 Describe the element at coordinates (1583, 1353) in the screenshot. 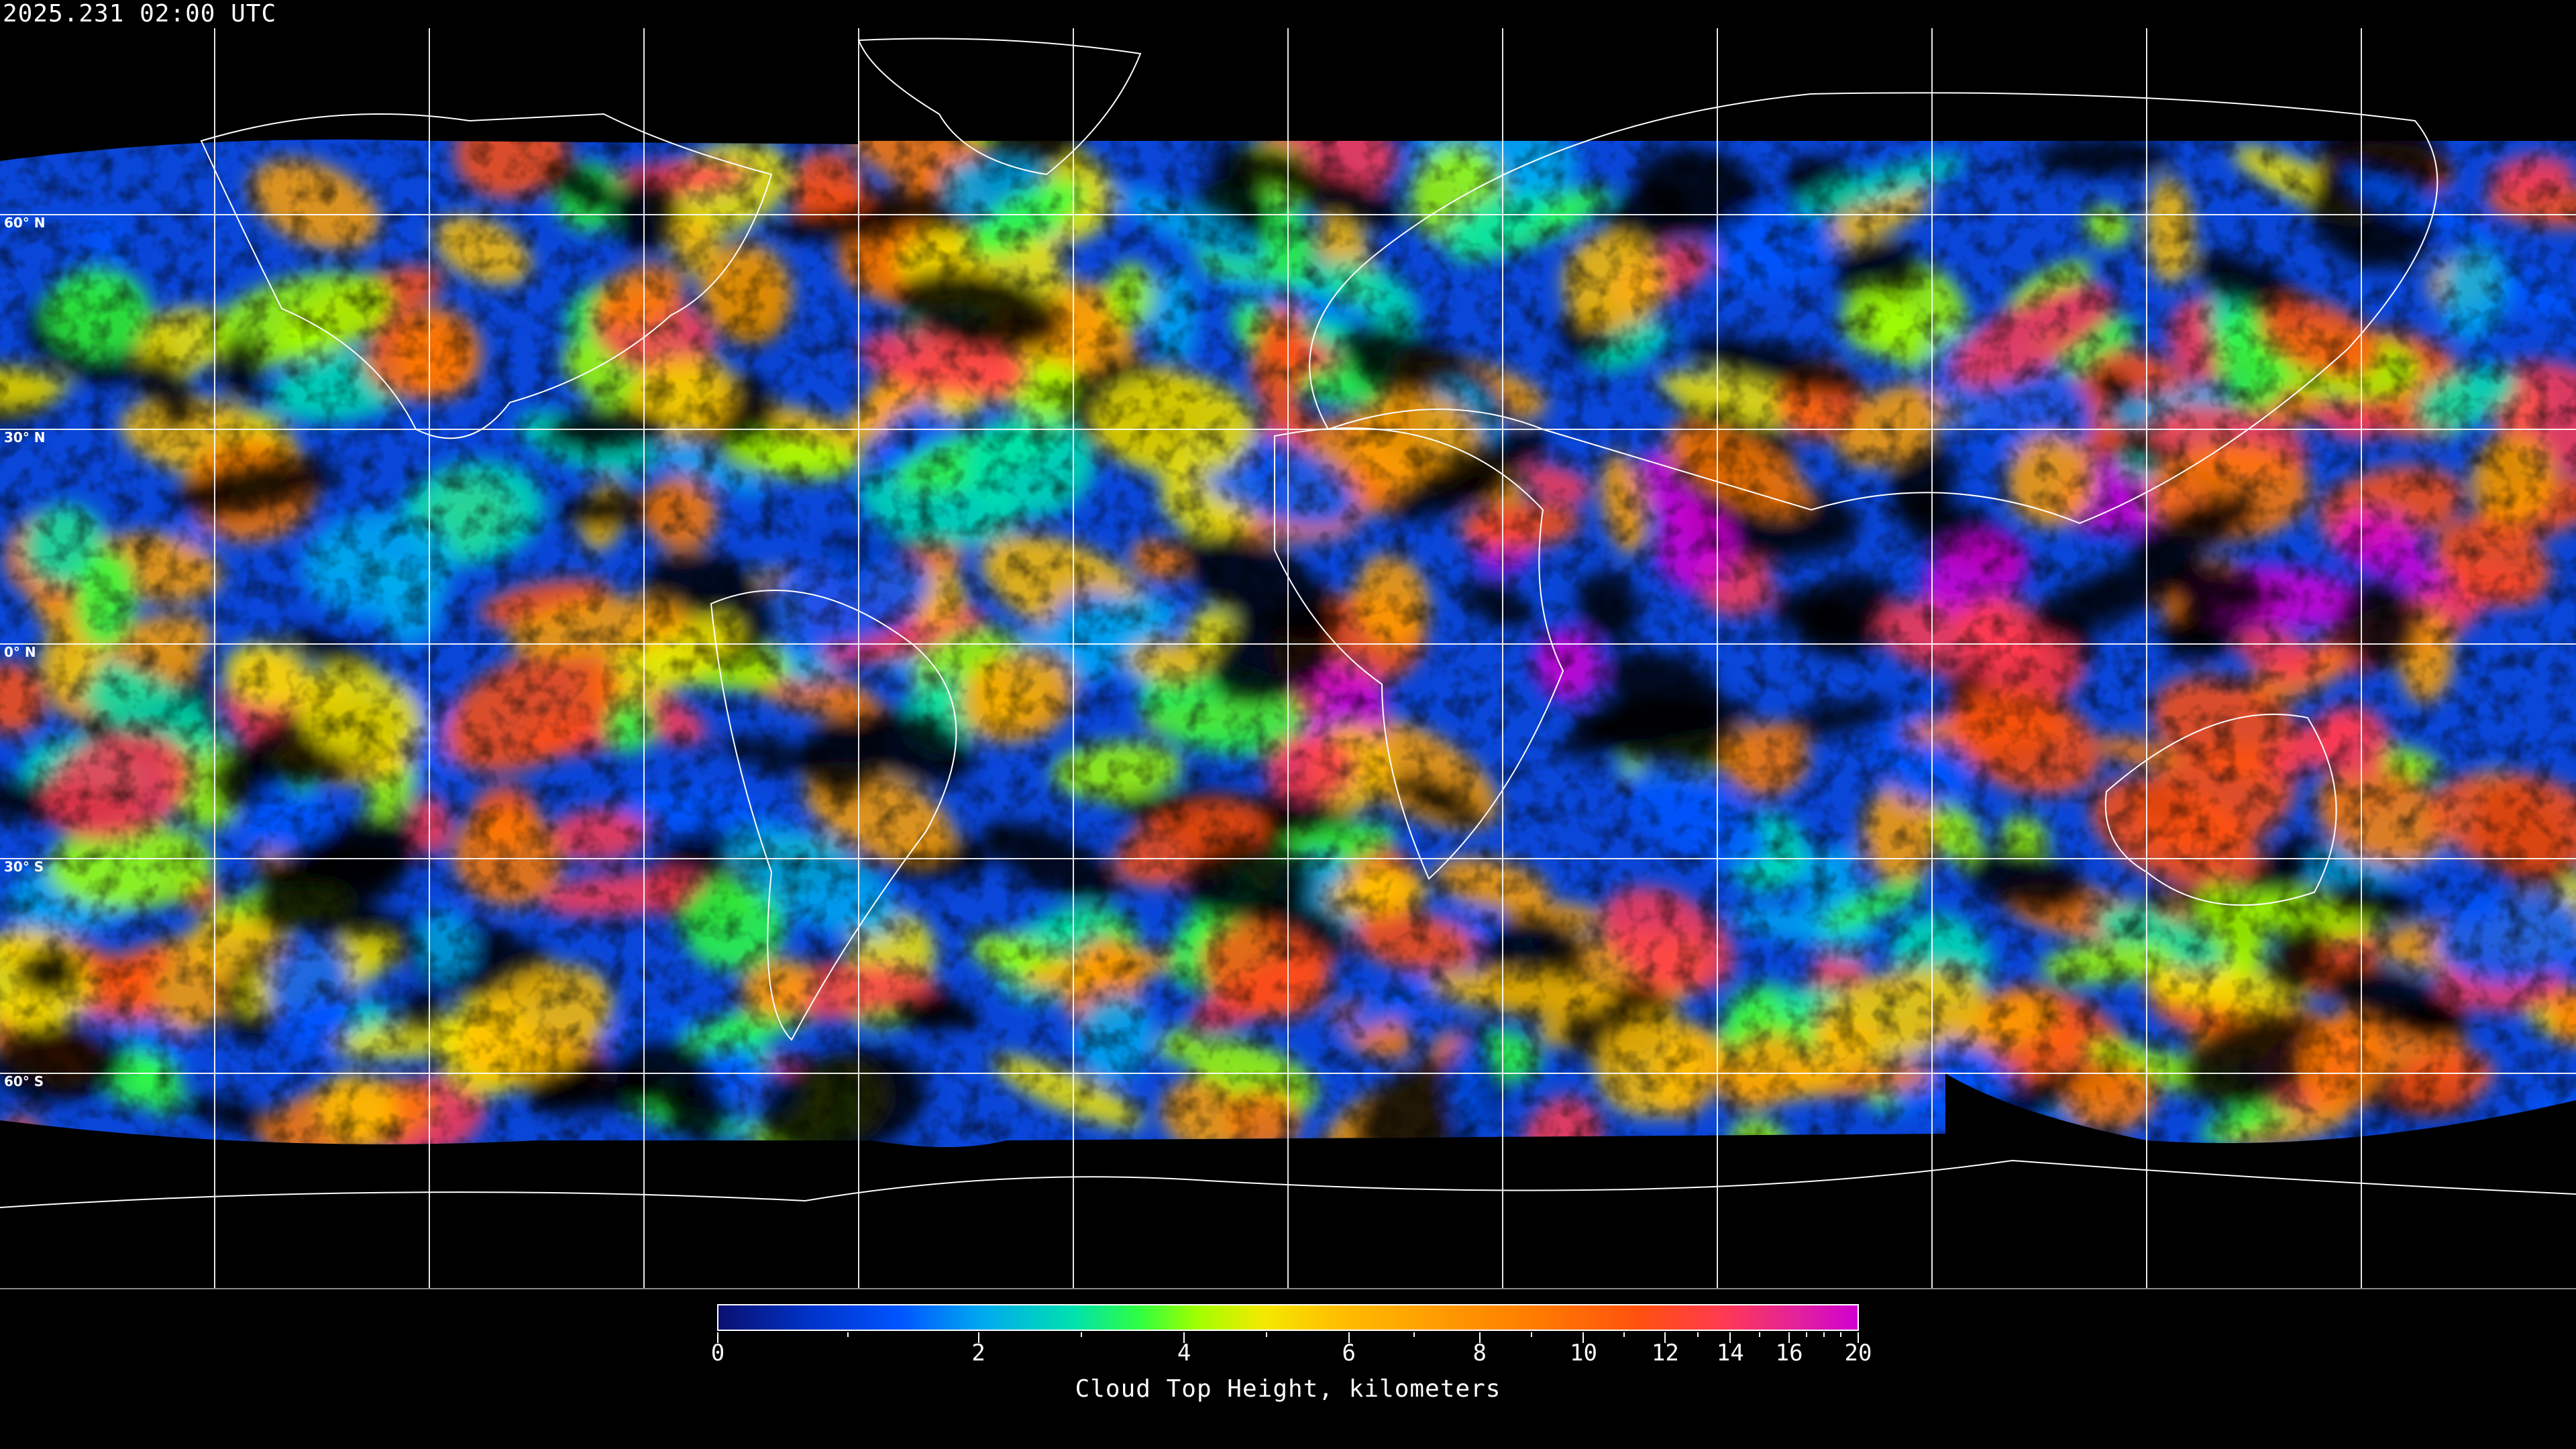

I see `colorbar-tick-label: 10` at that location.